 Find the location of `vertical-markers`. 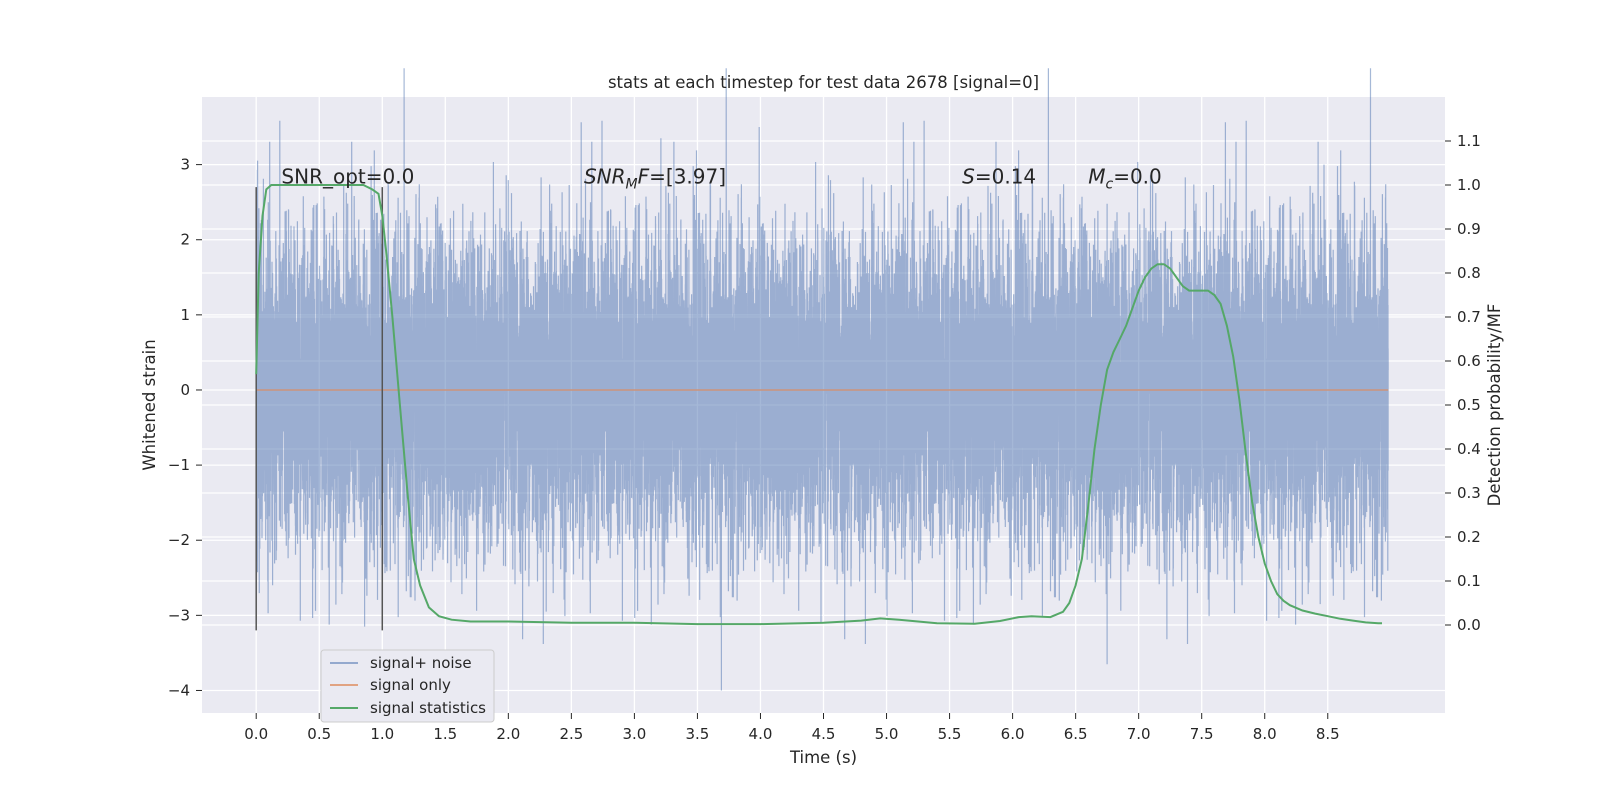

vertical-markers is located at coordinates (319, 409).